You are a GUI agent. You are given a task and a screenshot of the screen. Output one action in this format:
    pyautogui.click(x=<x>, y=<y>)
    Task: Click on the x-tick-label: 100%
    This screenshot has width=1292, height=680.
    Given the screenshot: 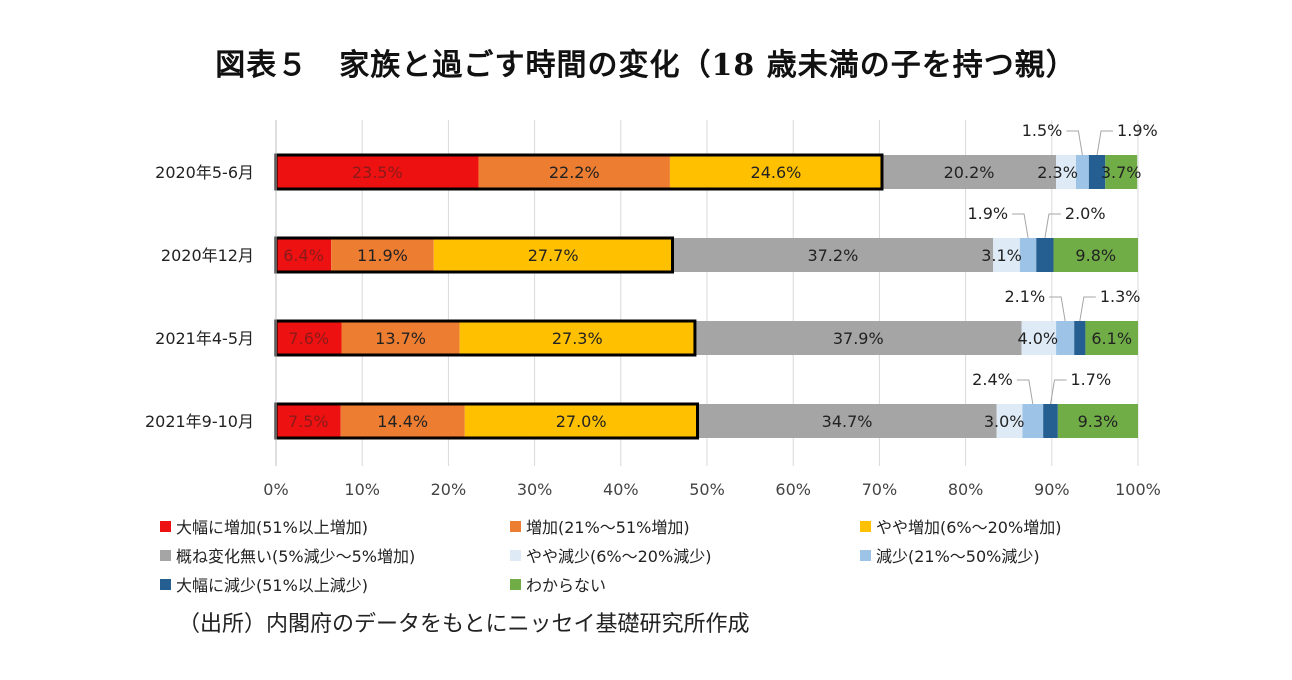 What is the action you would take?
    pyautogui.click(x=1138, y=489)
    